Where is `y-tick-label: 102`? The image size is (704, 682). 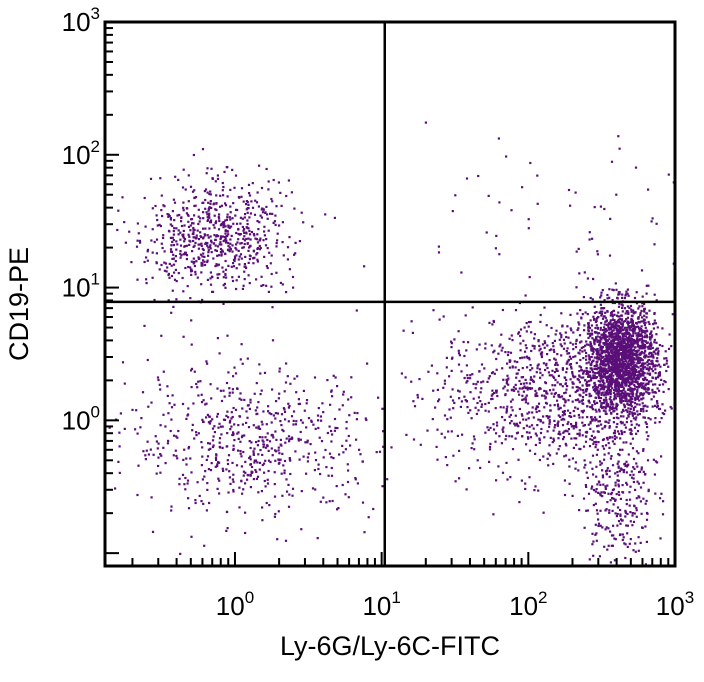 y-tick-label: 102 is located at coordinates (81, 153).